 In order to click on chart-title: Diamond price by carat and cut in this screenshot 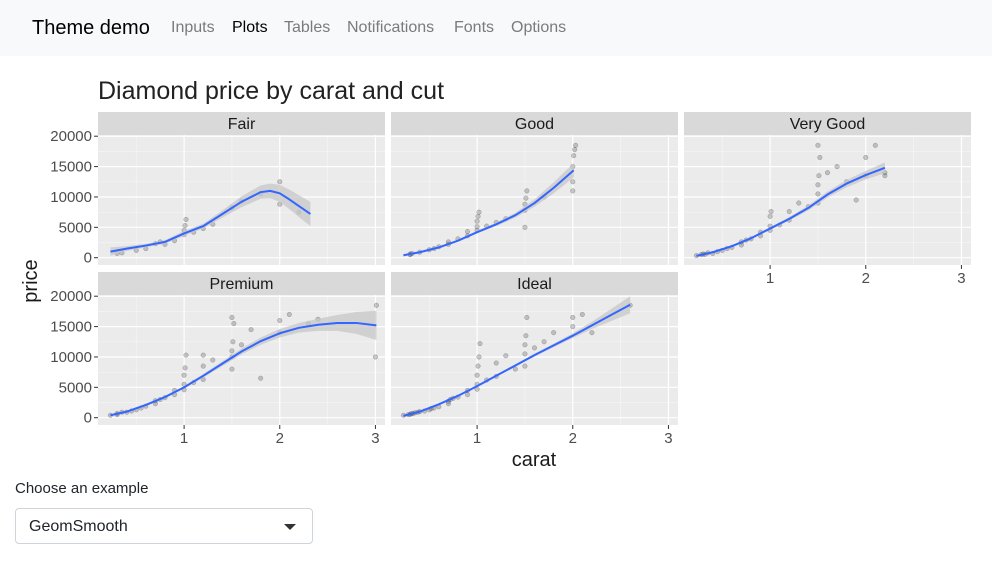, I will do `click(271, 91)`.